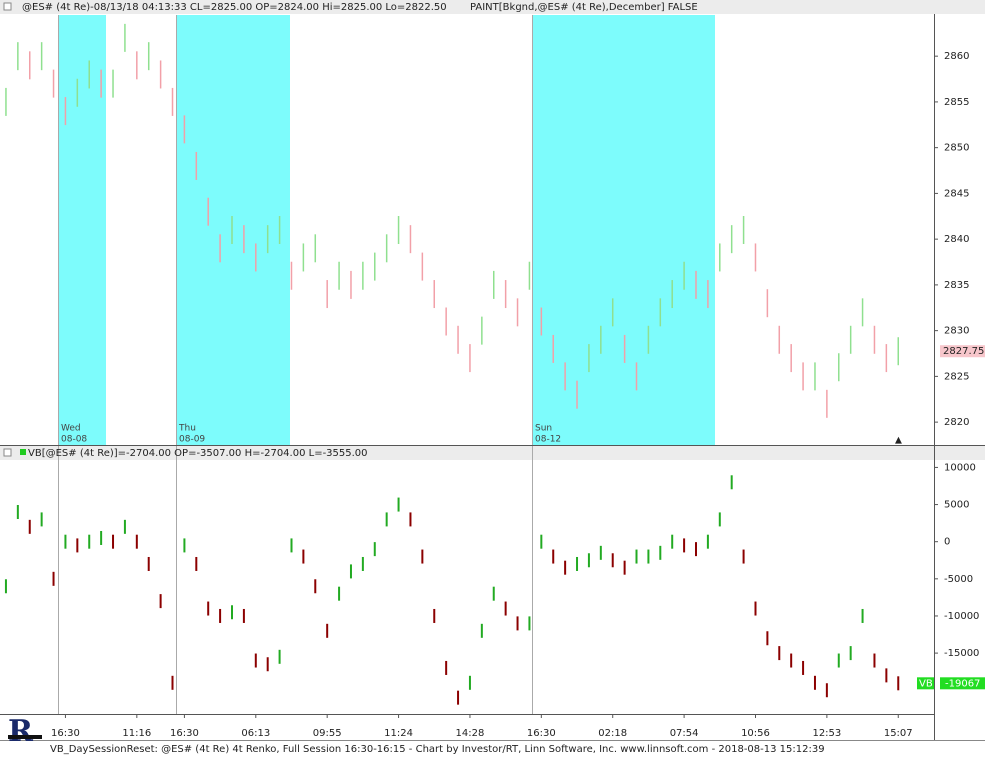  I want to click on y-tick-label: 2855, so click(956, 102).